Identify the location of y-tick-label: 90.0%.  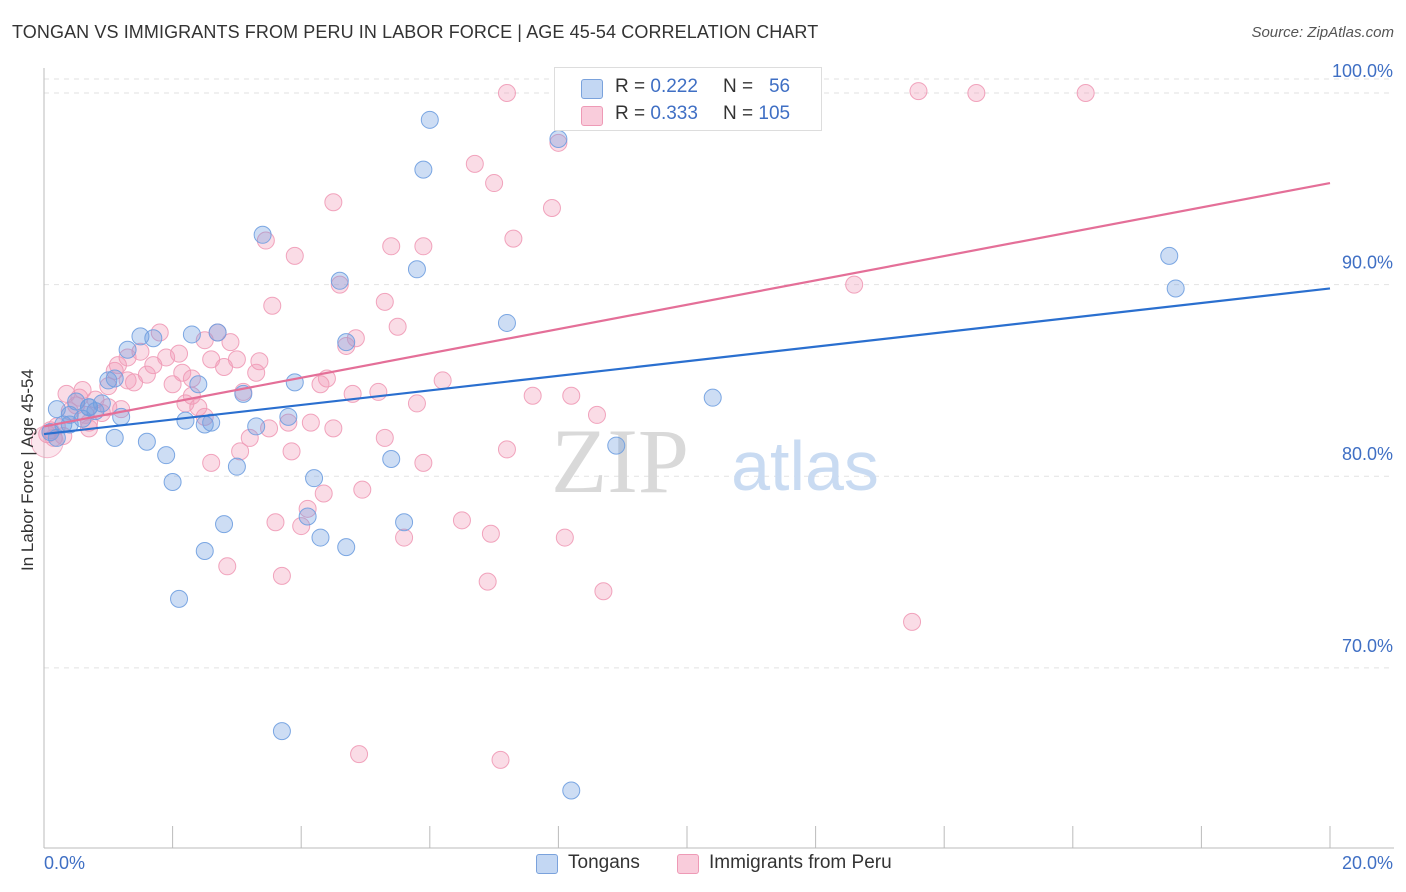
(1367, 263).